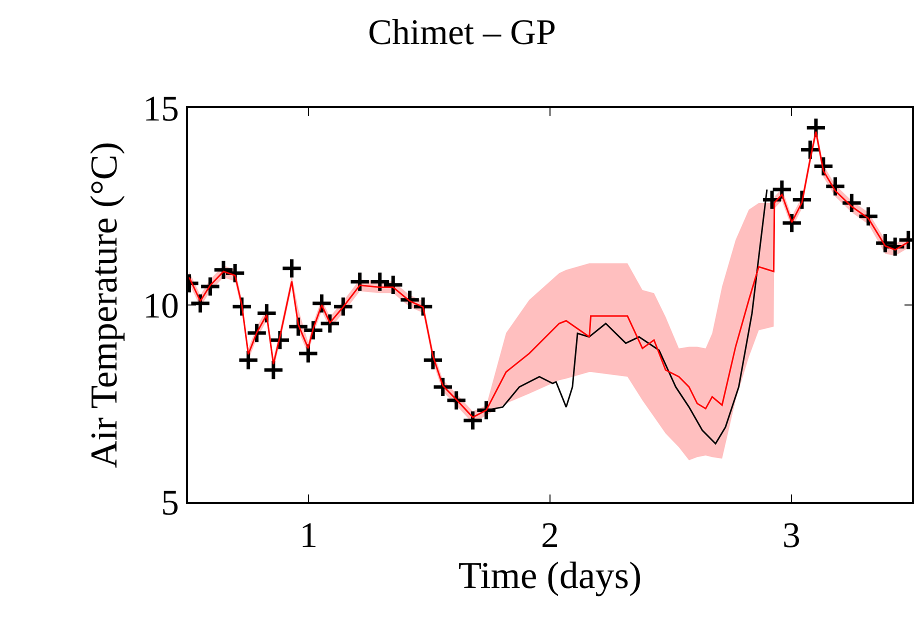  What do you see at coordinates (161, 108) in the screenshot?
I see `y-tick-label: 15` at bounding box center [161, 108].